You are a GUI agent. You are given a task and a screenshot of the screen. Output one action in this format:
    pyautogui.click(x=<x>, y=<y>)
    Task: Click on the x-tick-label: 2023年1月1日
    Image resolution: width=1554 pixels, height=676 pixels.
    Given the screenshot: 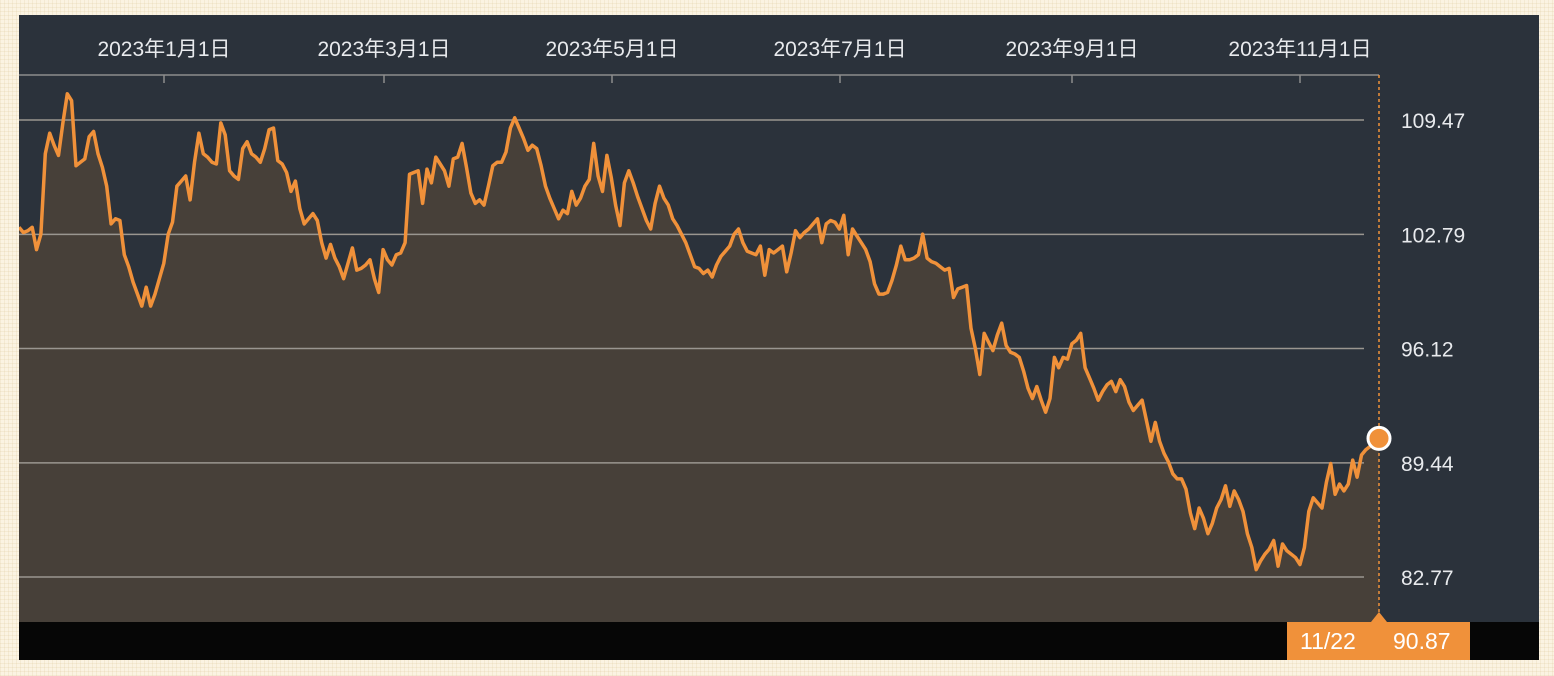 What is the action you would take?
    pyautogui.click(x=163, y=49)
    